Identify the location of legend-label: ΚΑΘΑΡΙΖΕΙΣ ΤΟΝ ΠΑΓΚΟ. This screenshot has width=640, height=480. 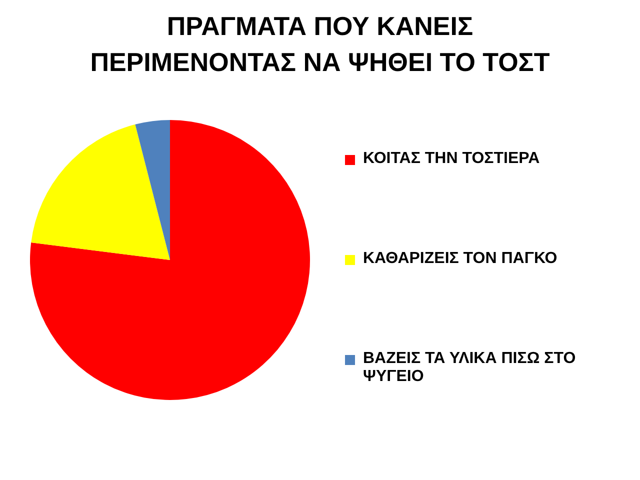
(460, 259).